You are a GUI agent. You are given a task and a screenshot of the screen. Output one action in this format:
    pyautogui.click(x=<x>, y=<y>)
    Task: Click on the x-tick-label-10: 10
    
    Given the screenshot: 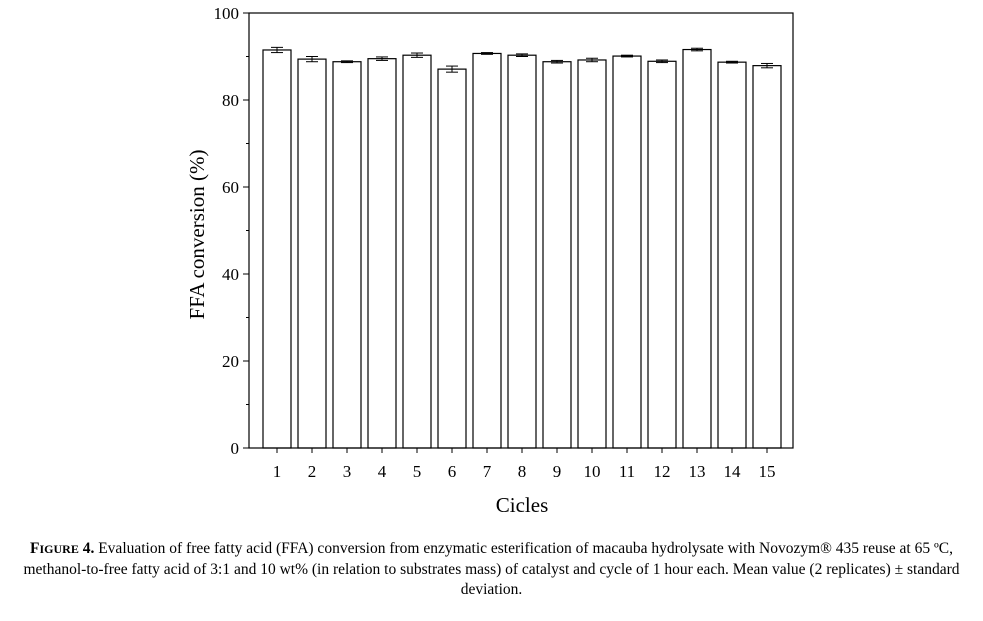 What is the action you would take?
    pyautogui.click(x=592, y=471)
    